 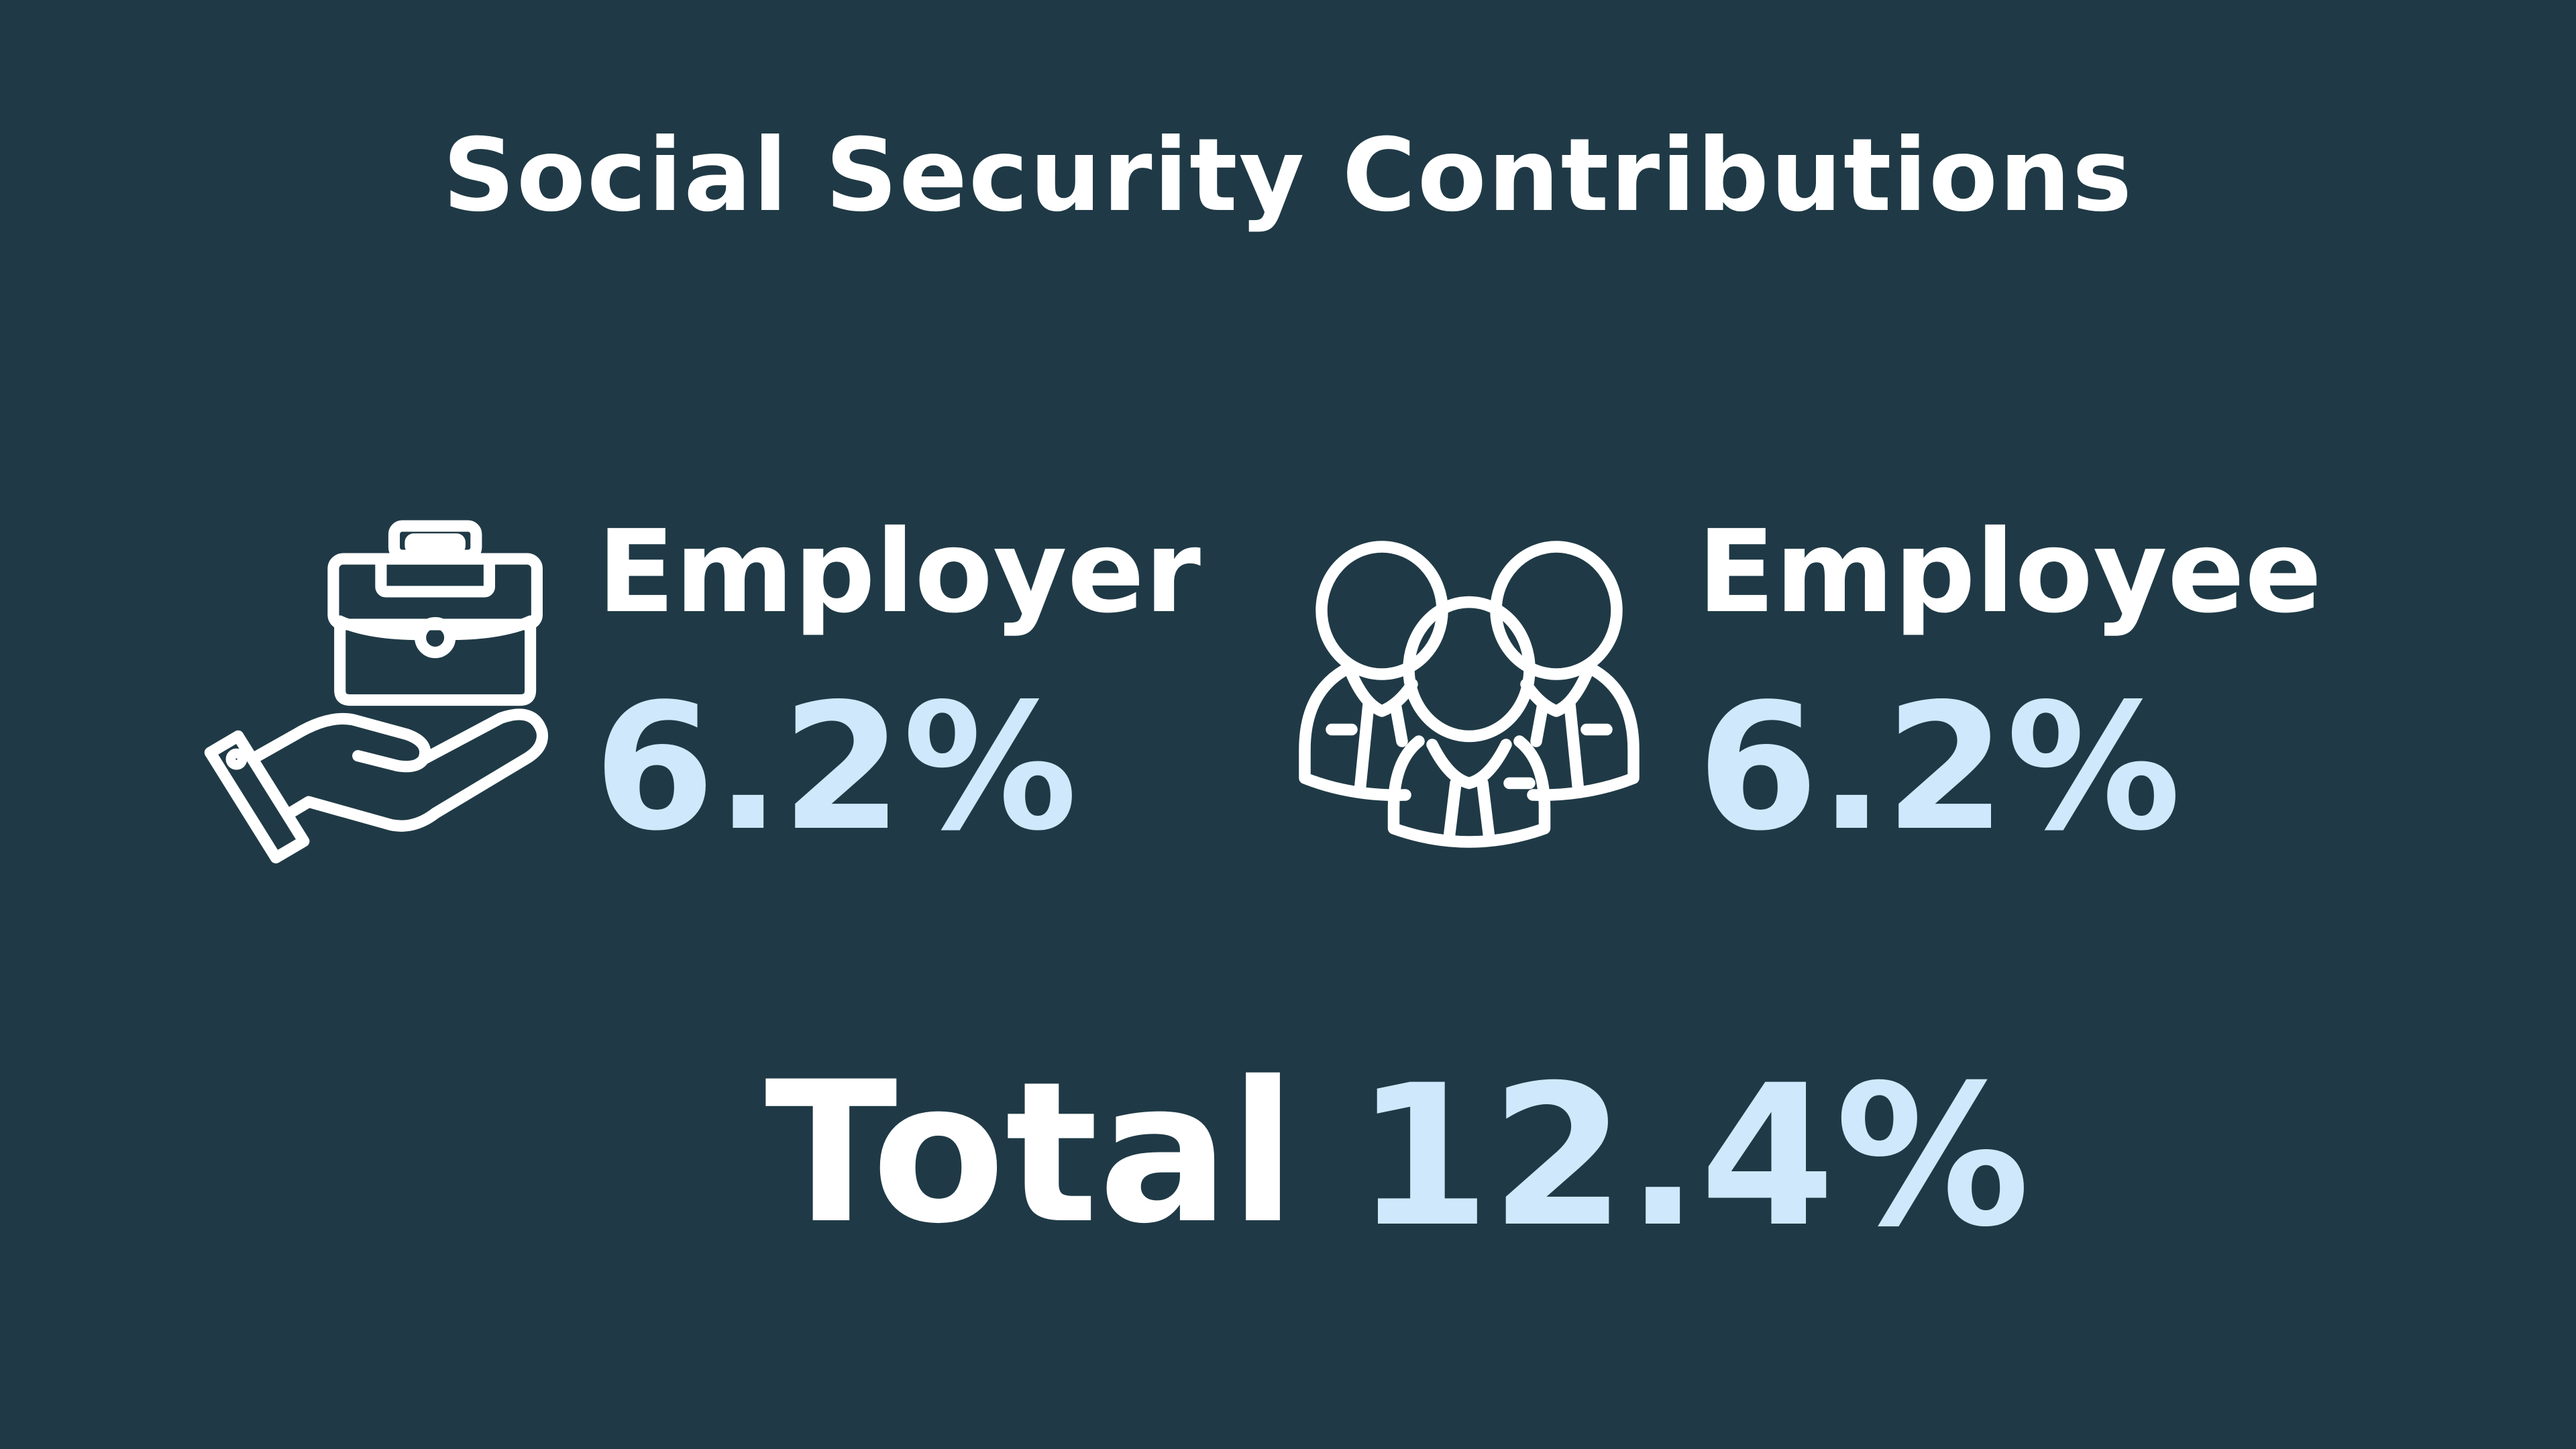 What do you see at coordinates (2009, 572) in the screenshot?
I see `employee-label: Employee` at bounding box center [2009, 572].